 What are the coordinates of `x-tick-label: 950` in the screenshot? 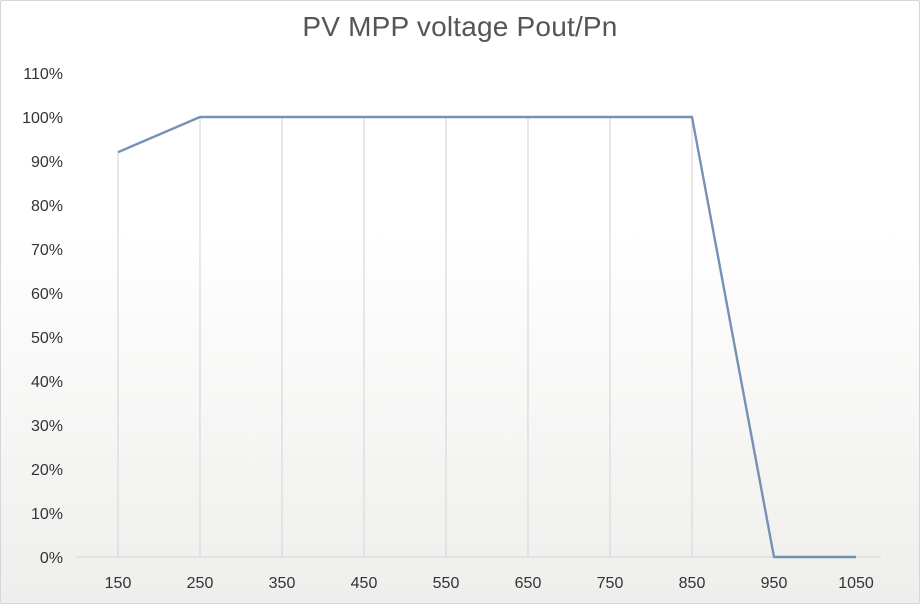 It's located at (774, 583).